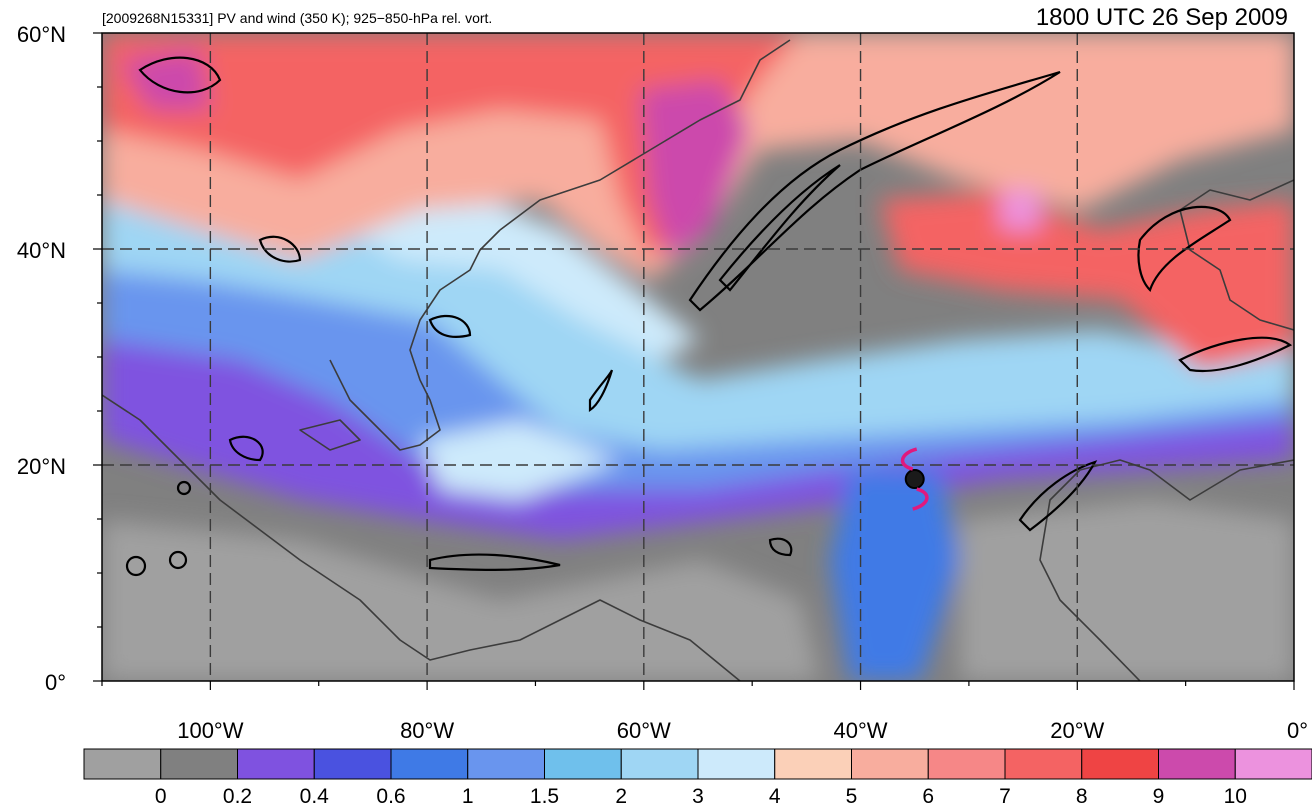  I want to click on colorbar-label: 0, so click(161, 796).